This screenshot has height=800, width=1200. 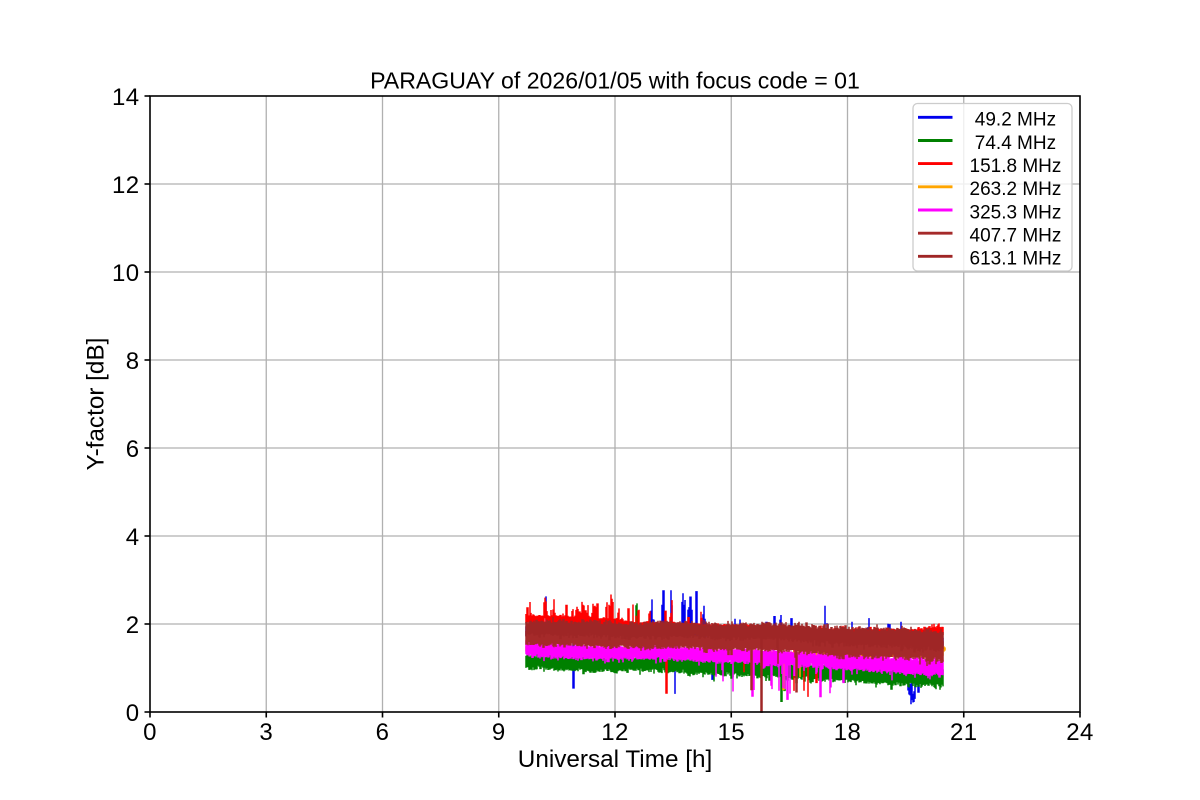 I want to click on svg-text: 407.7 MHz, so click(x=1016, y=236).